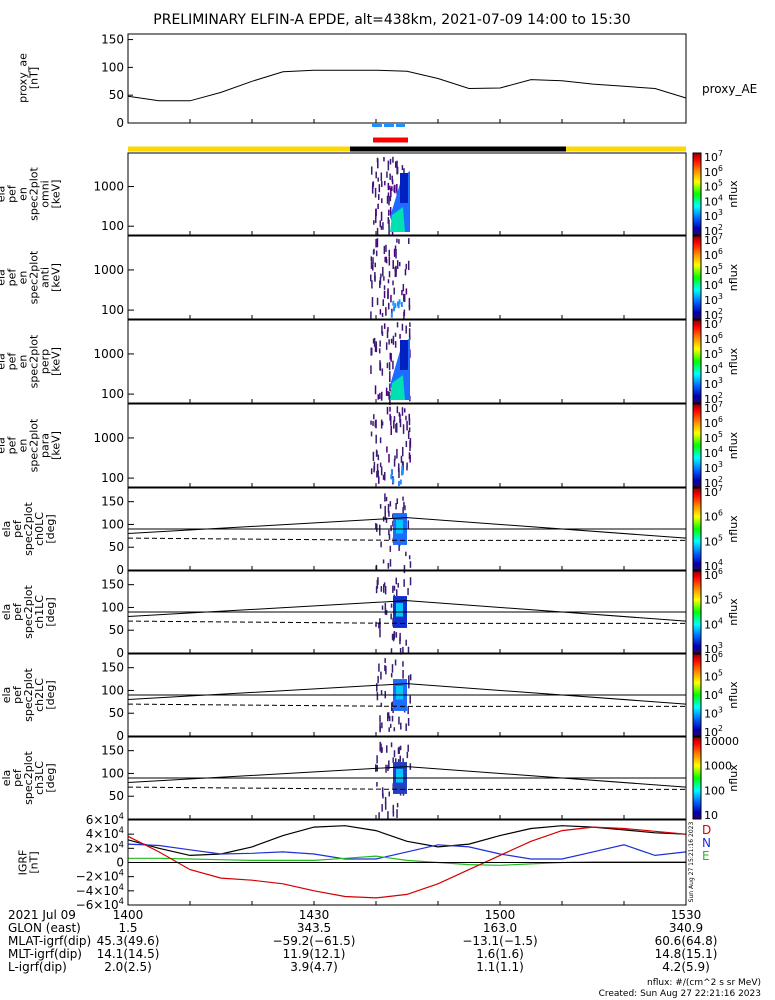  What do you see at coordinates (713, 574) in the screenshot?
I see `panel-ch1LC-cbtick: 10⁶` at bounding box center [713, 574].